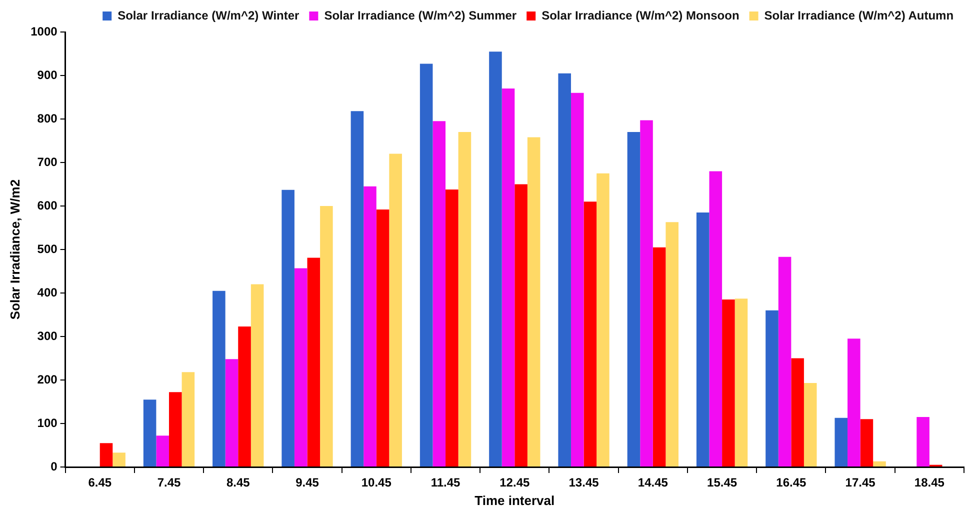 The width and height of the screenshot is (976, 511). I want to click on y-tick-label: 900, so click(47, 75).